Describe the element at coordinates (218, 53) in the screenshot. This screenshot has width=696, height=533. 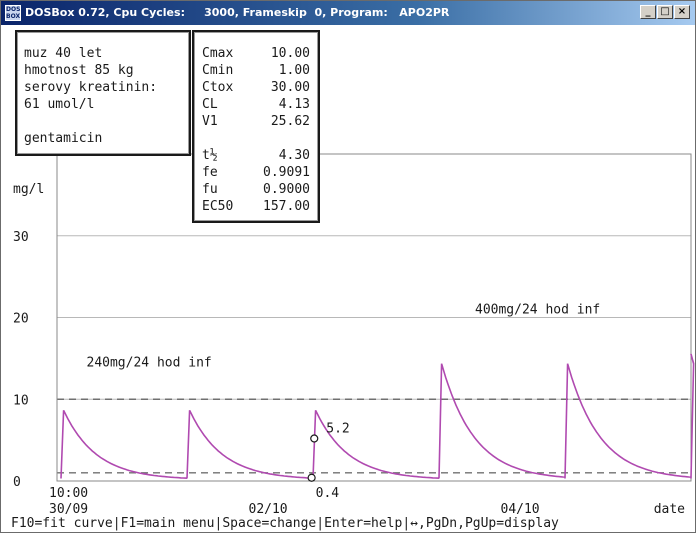
I see `param-label-cmax: Cmax` at that location.